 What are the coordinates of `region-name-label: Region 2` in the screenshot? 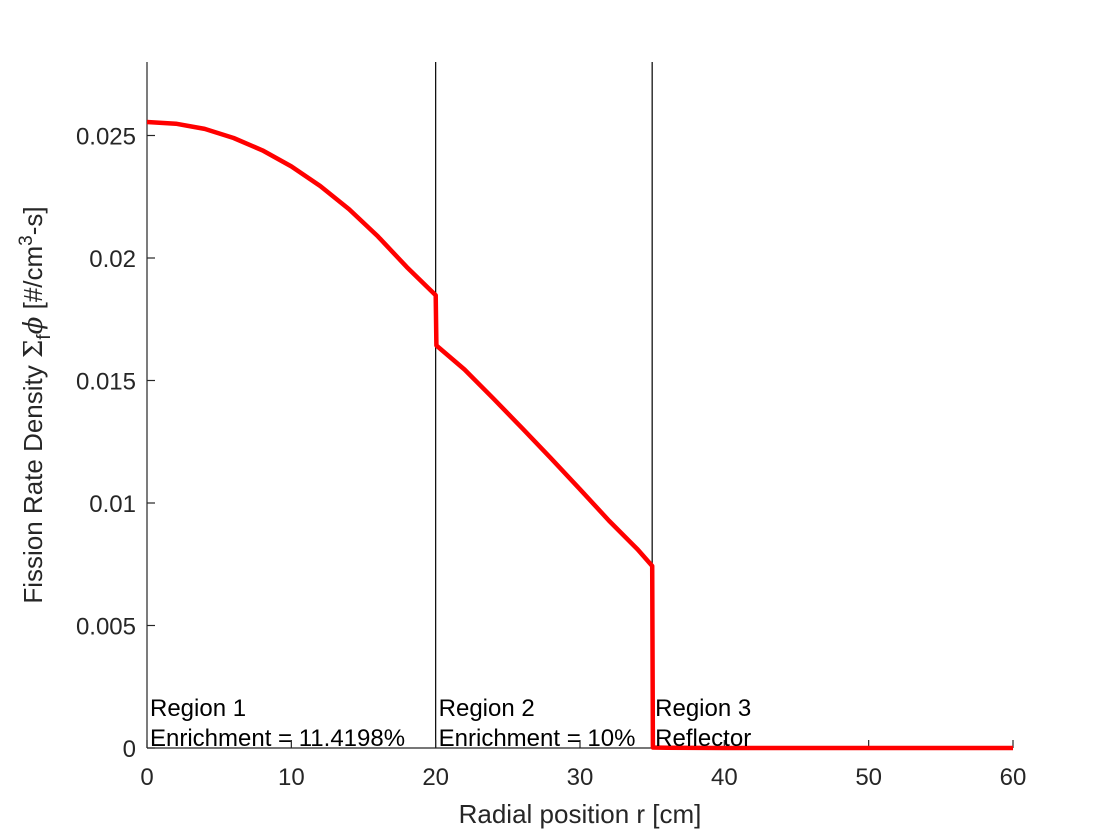 It's located at (487, 708).